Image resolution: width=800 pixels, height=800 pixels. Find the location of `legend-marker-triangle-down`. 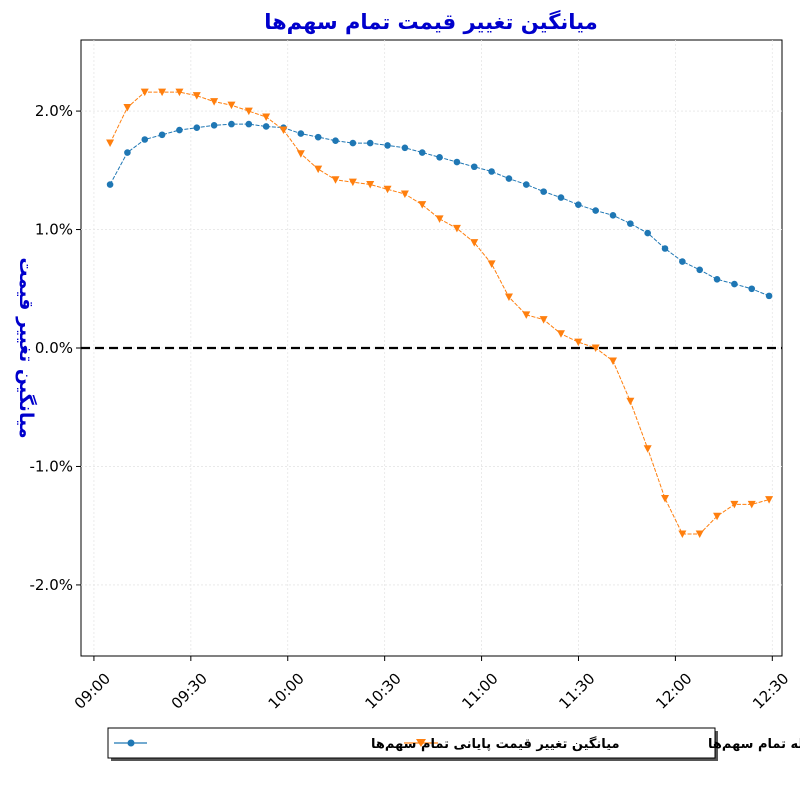

legend-marker-triangle-down is located at coordinates (421, 743).